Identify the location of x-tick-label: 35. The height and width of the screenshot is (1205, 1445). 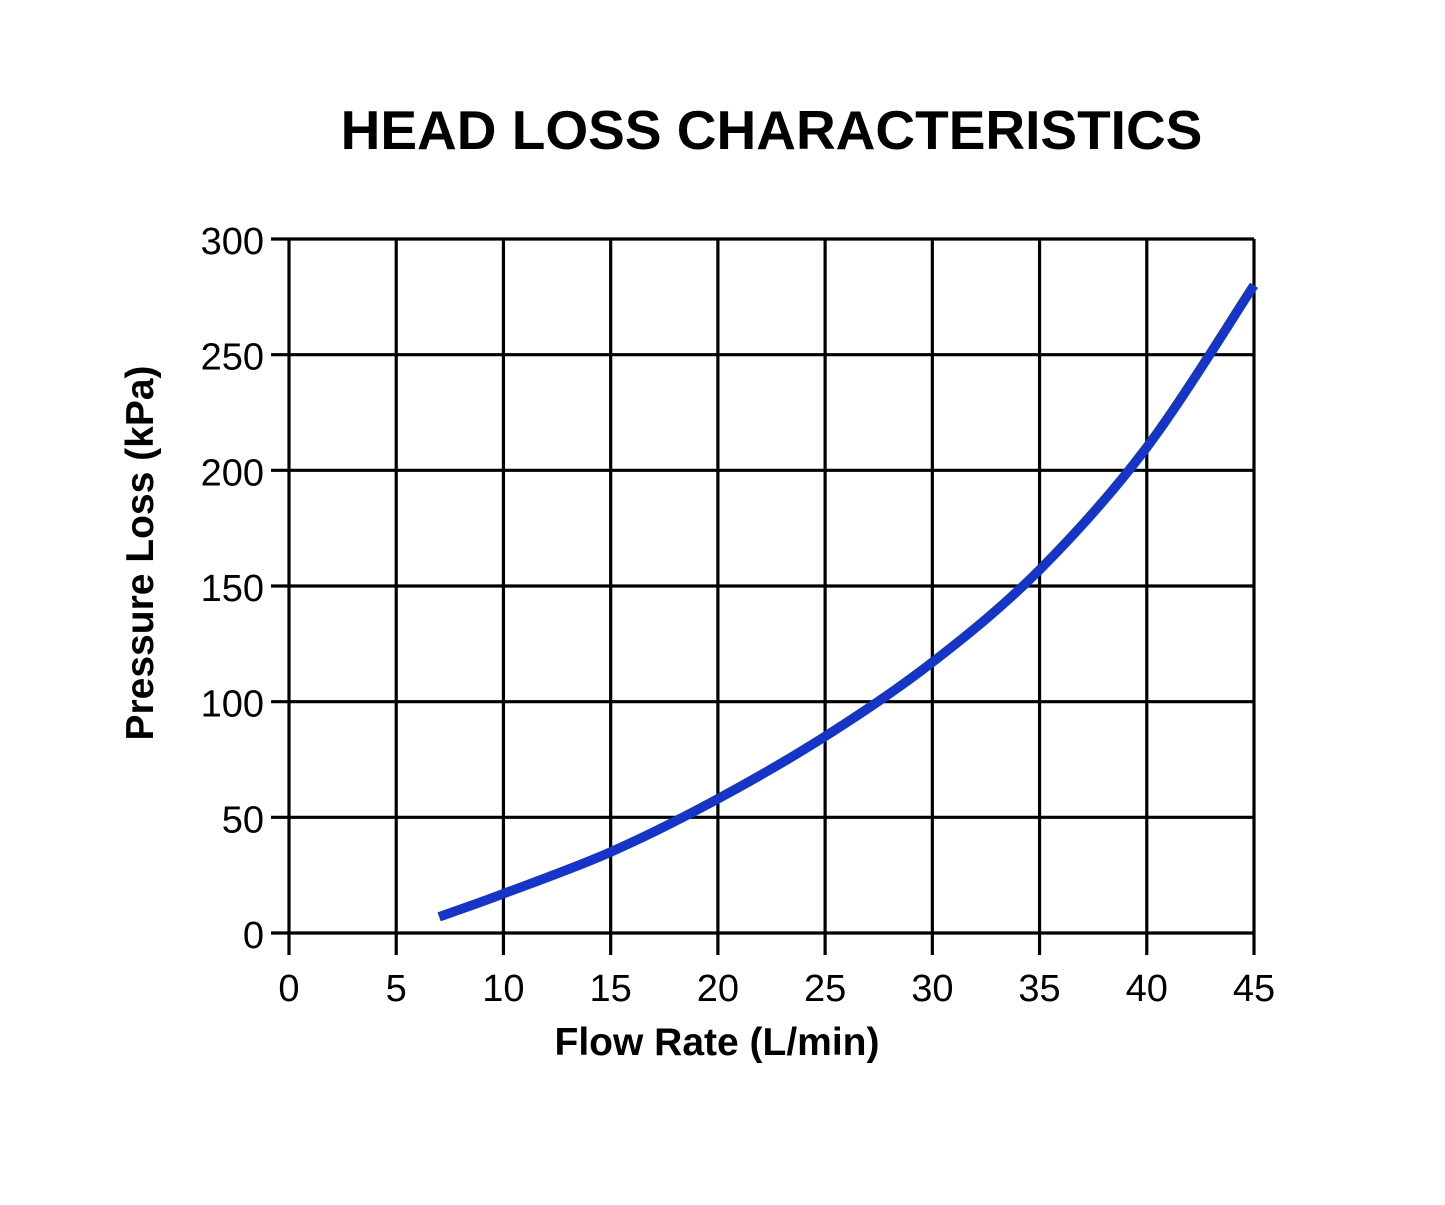
(1039, 989).